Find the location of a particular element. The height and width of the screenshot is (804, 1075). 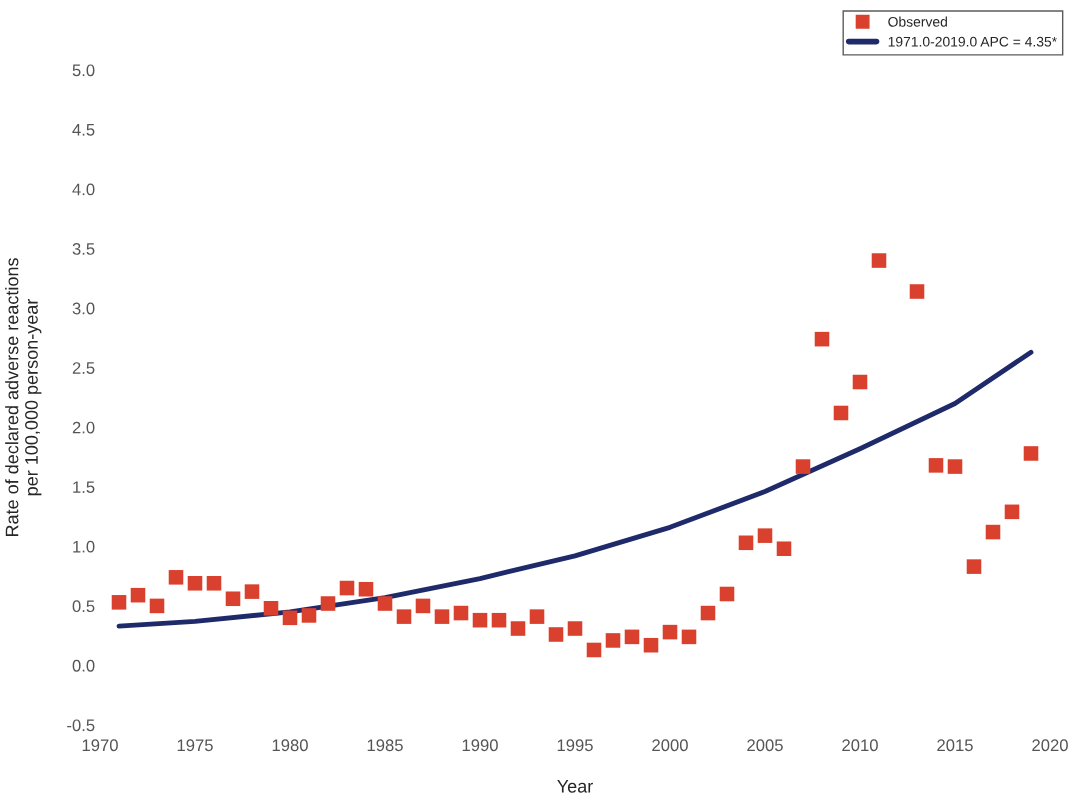

x-tick-label: 1995 is located at coordinates (575, 745).